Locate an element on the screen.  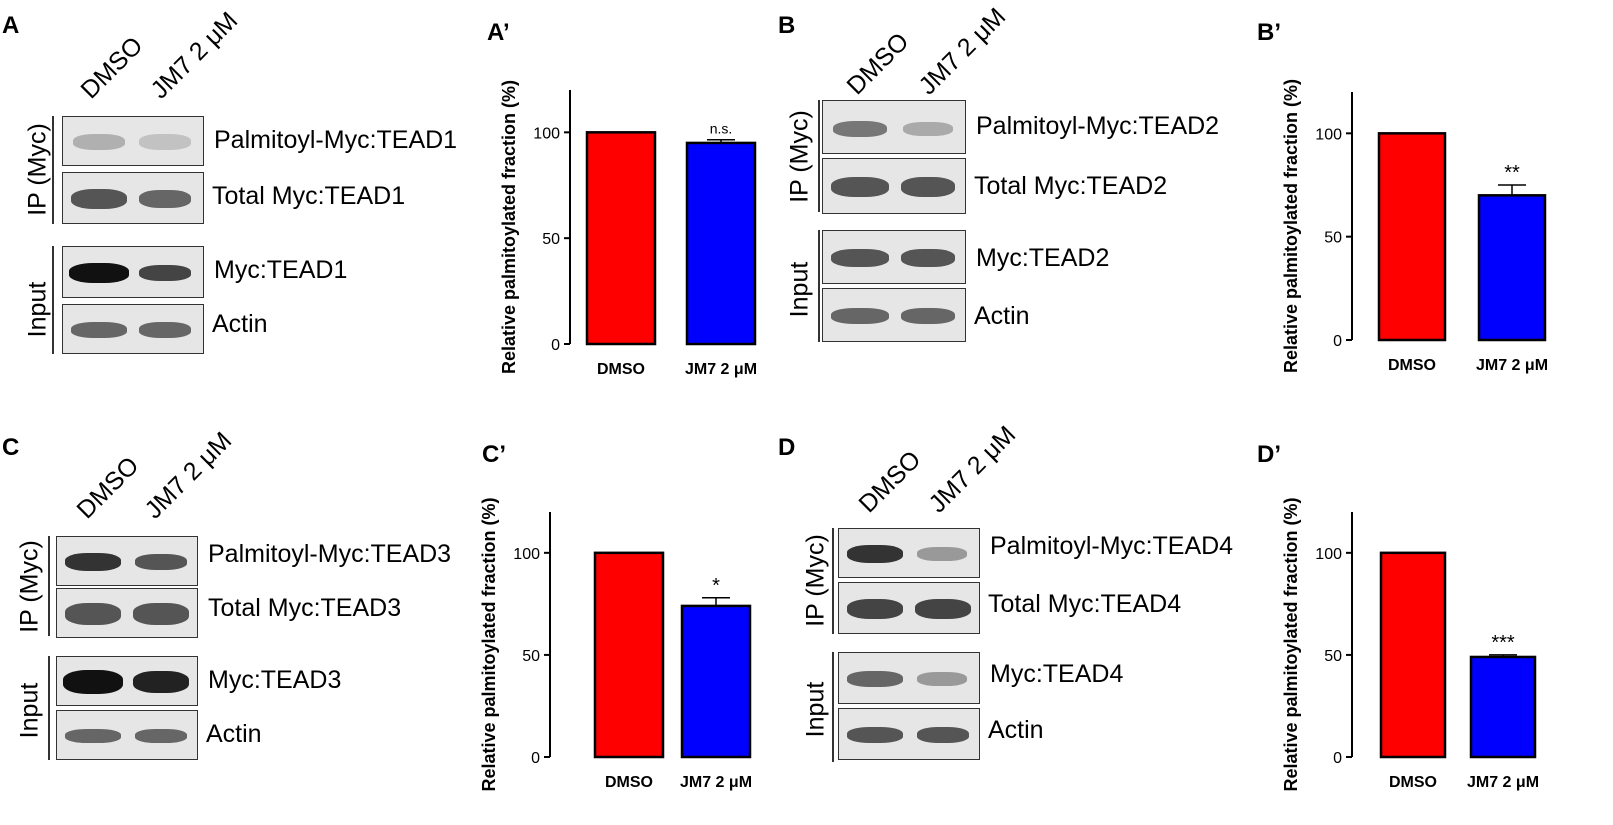
panel-letter: C is located at coordinates (11, 447).